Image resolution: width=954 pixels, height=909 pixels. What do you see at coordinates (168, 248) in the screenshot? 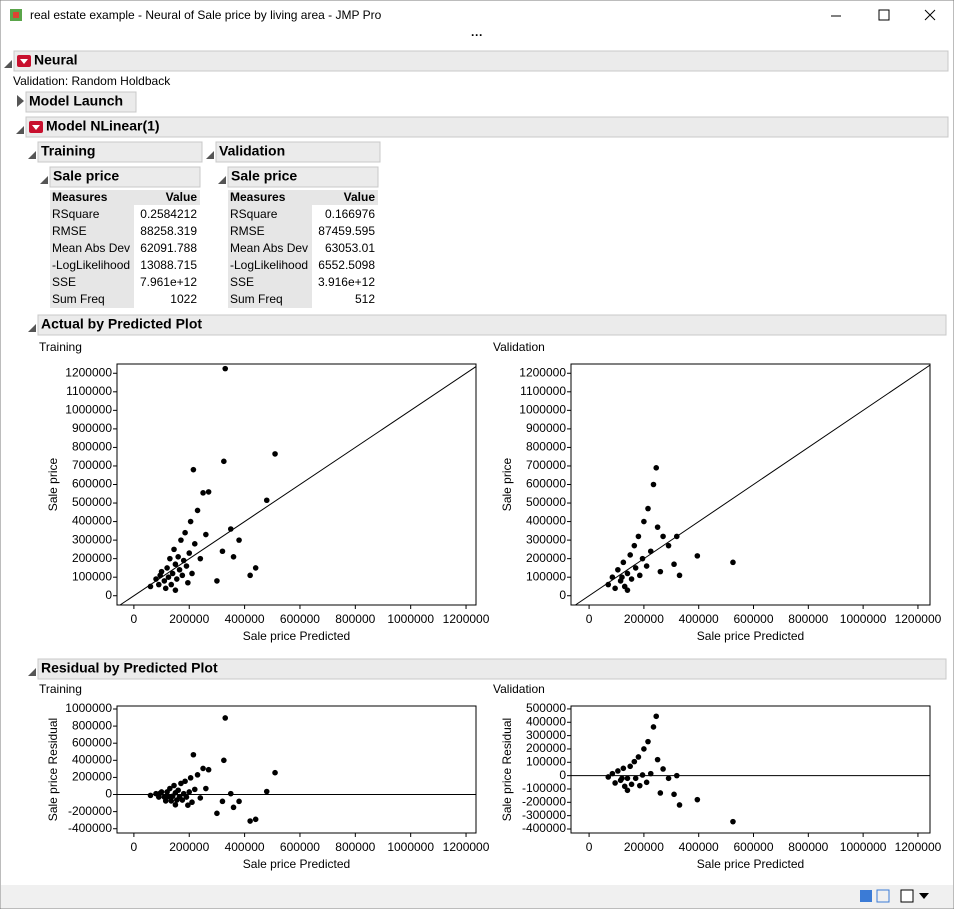
I see `measure-value: 62091.788` at bounding box center [168, 248].